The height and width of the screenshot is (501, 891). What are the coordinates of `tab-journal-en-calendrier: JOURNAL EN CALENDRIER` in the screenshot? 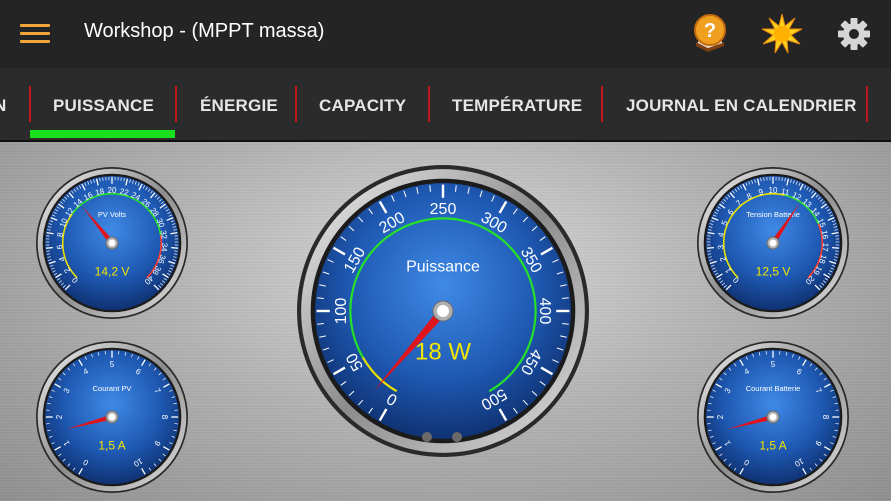 It's located at (741, 105).